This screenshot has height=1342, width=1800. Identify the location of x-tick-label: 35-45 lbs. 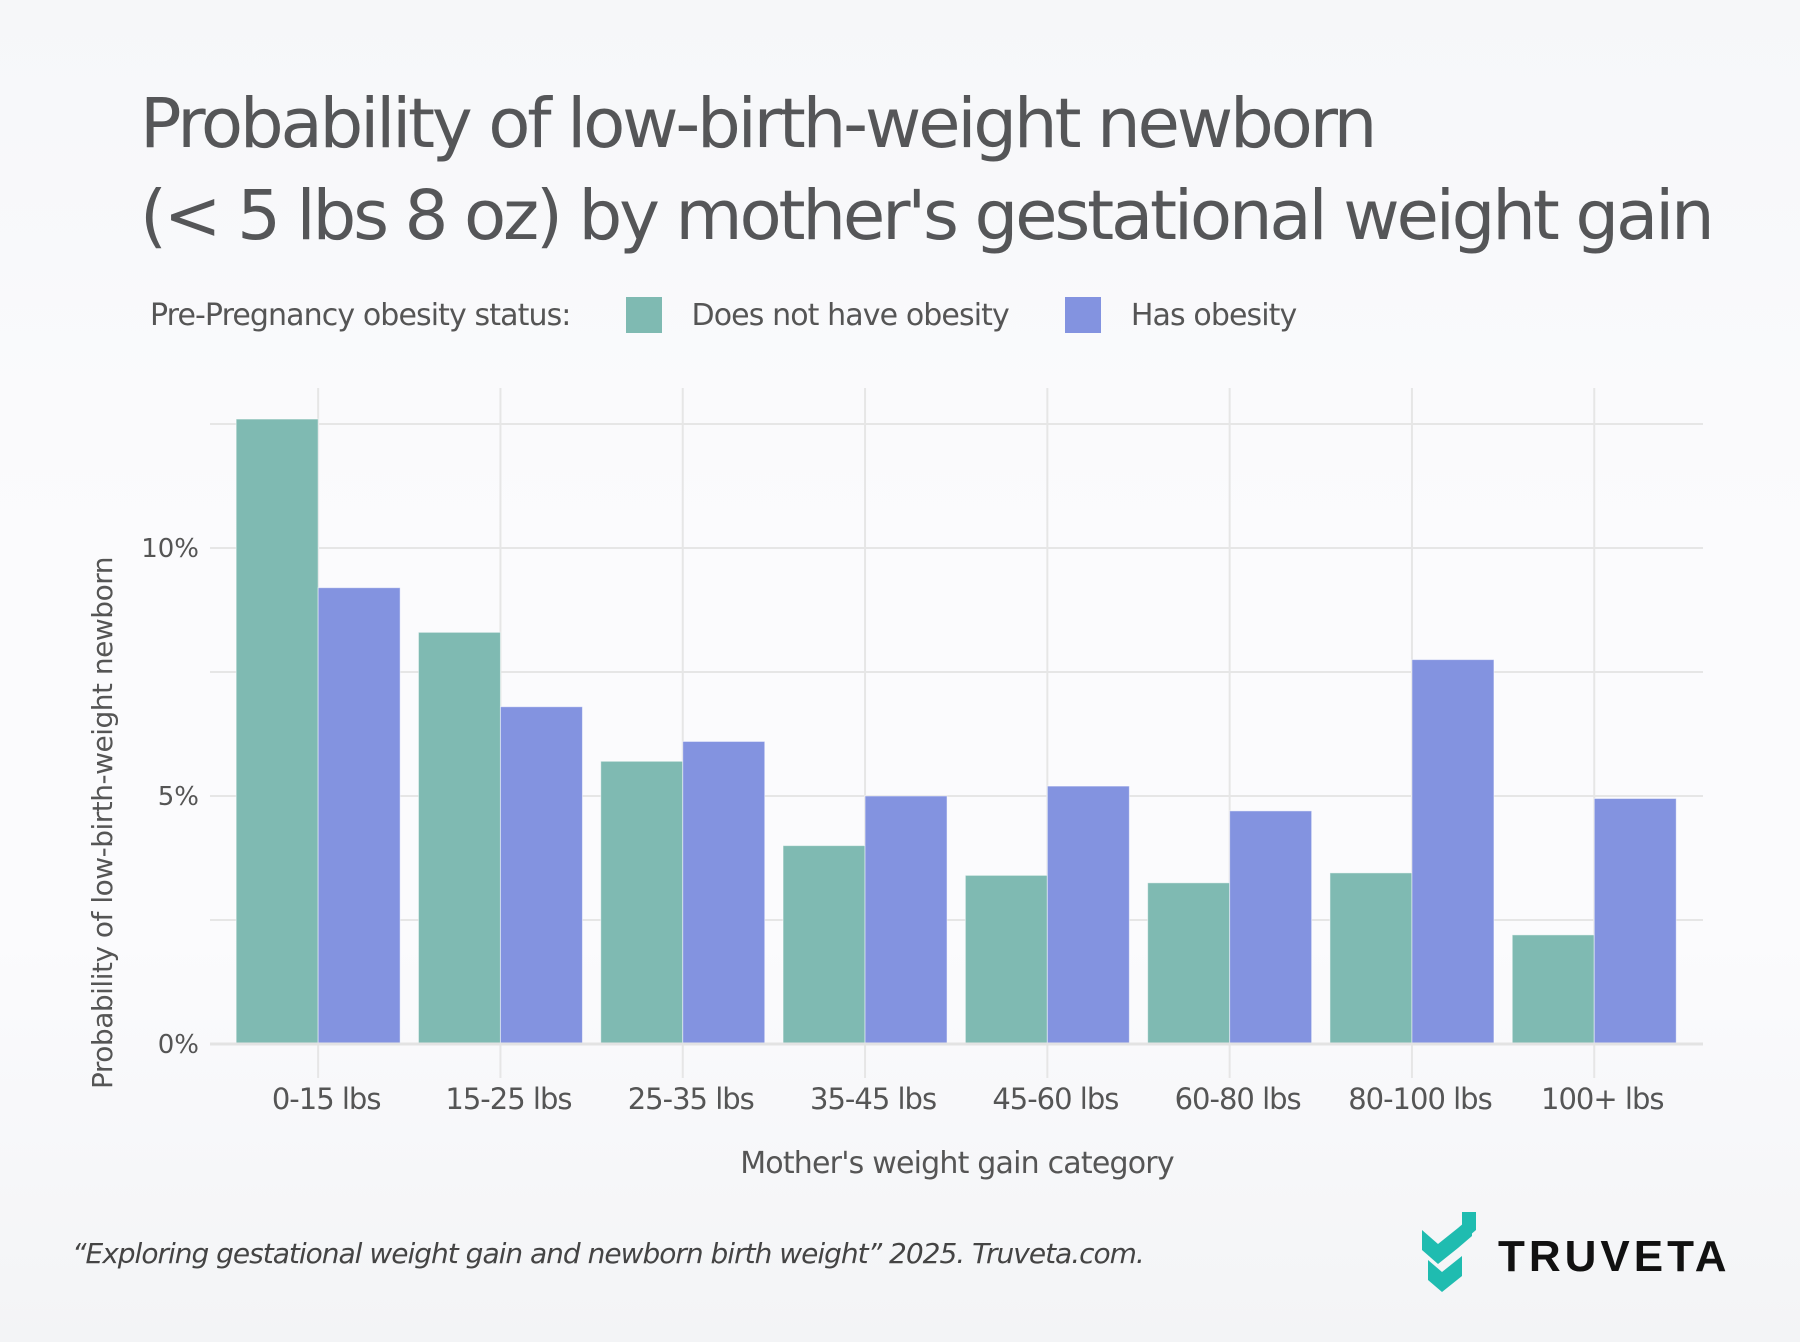
(873, 1099).